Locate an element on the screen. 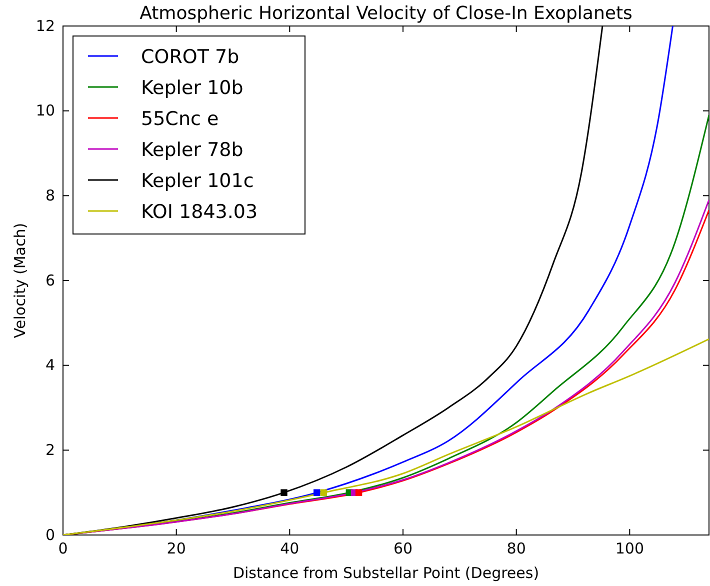  legend-label: COROT 7b is located at coordinates (190, 57).